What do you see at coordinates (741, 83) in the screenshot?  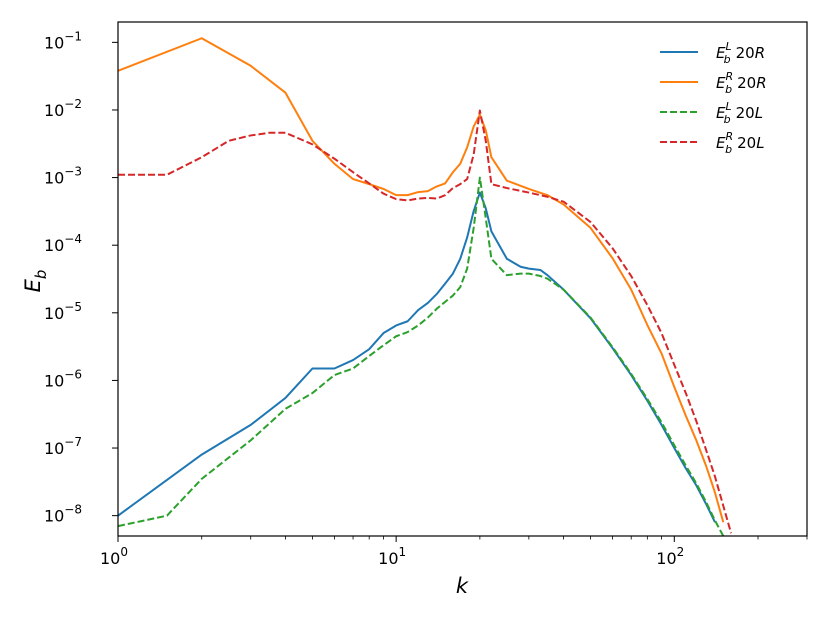 I see `legend-label-2: ER b 20R` at bounding box center [741, 83].